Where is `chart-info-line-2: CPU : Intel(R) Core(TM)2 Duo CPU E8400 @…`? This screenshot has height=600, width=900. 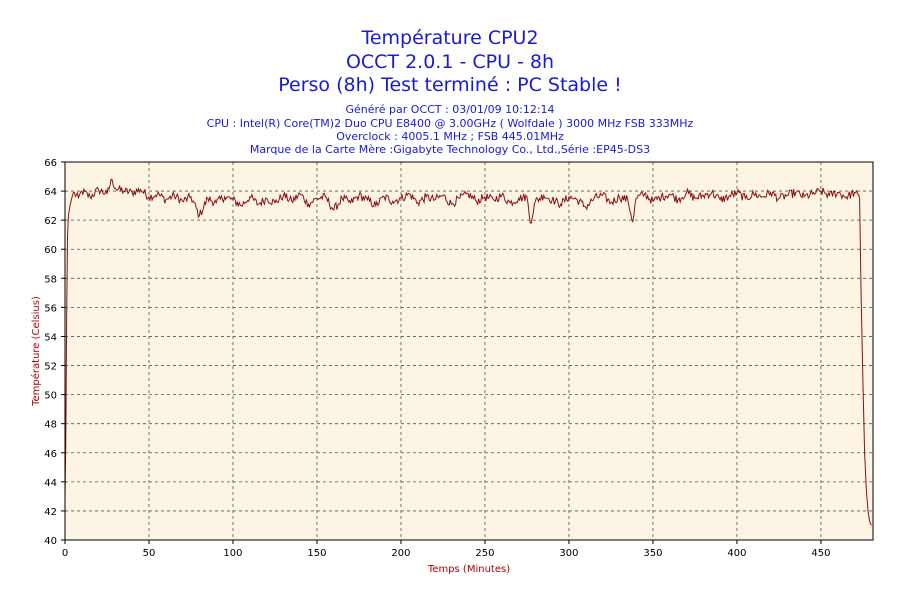
chart-info-line-2: CPU : Intel(R) Core(TM)2 Duo CPU E8400 @… is located at coordinates (450, 123).